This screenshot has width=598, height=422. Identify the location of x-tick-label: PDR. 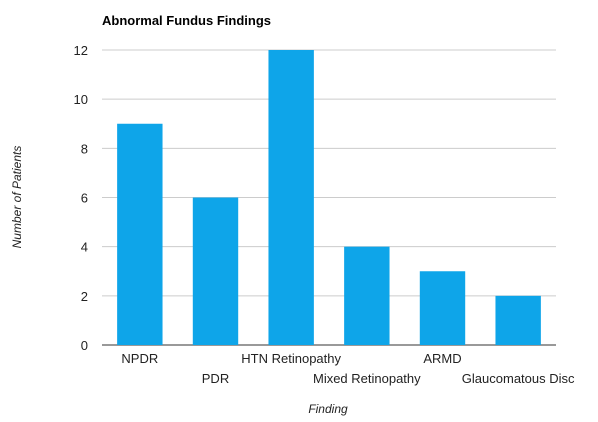
(215, 378).